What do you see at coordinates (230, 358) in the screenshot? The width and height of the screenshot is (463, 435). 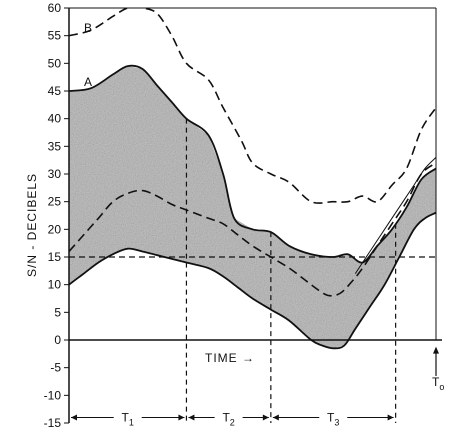 I see `x-axis-title: TIME →` at bounding box center [230, 358].